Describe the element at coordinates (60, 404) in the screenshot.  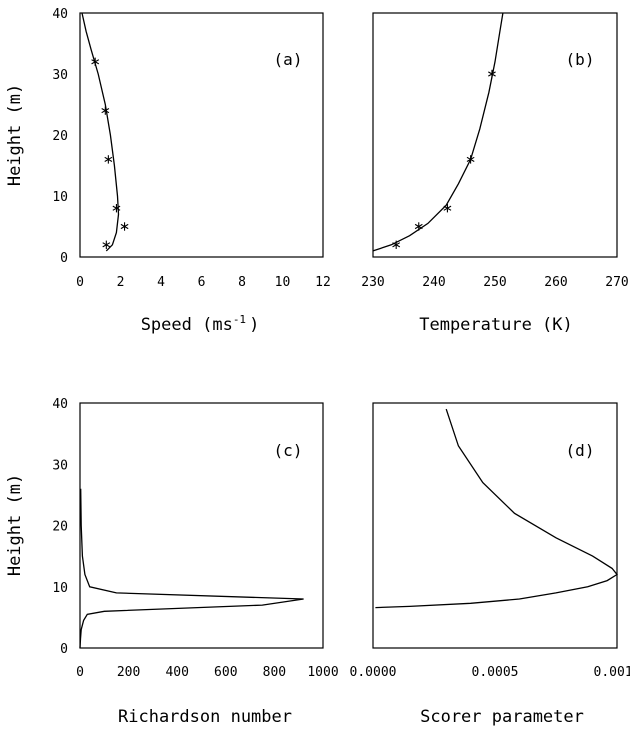
I see `panel-c-ytick-label: 40` at that location.